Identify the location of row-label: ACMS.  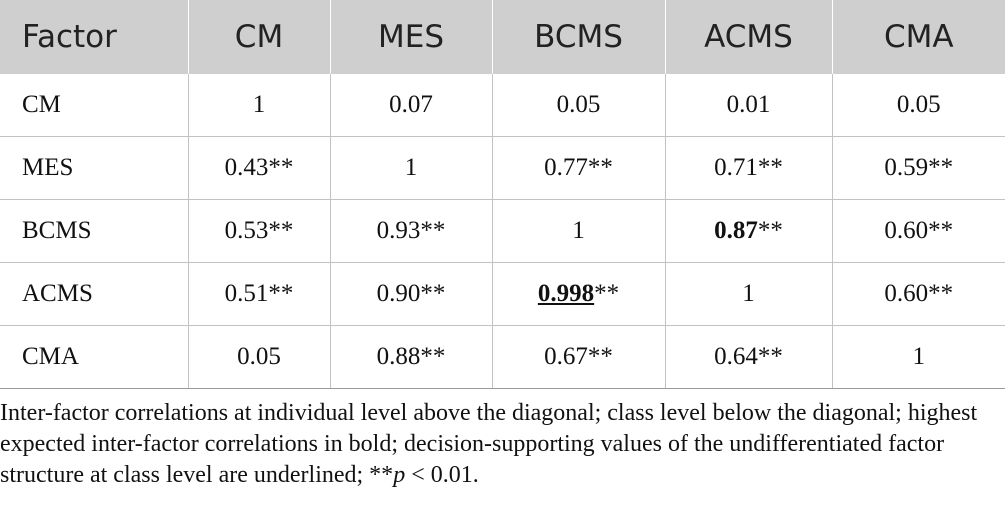
(94, 294).